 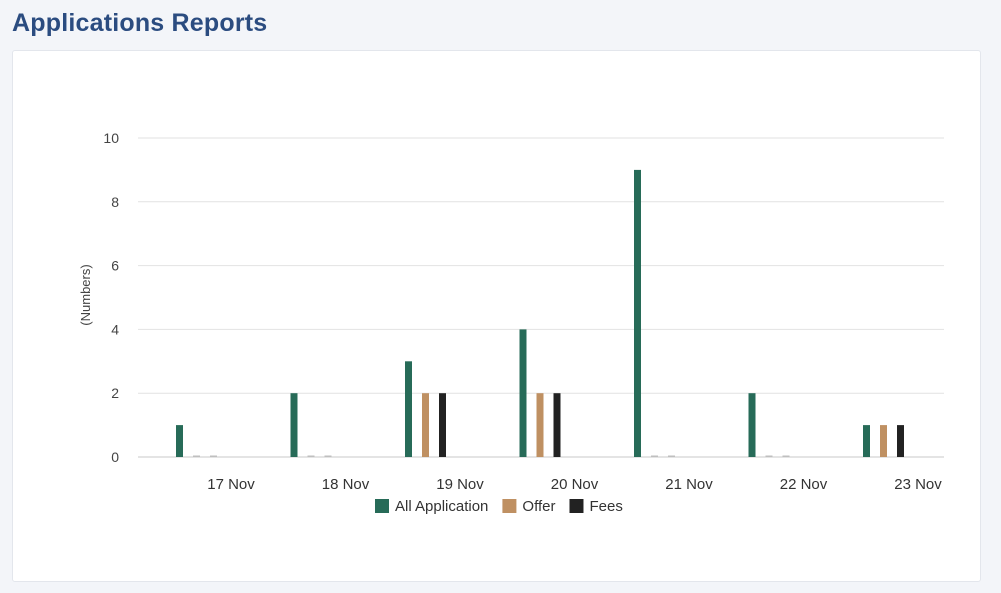 I want to click on y-tick-label: 6, so click(x=115, y=266).